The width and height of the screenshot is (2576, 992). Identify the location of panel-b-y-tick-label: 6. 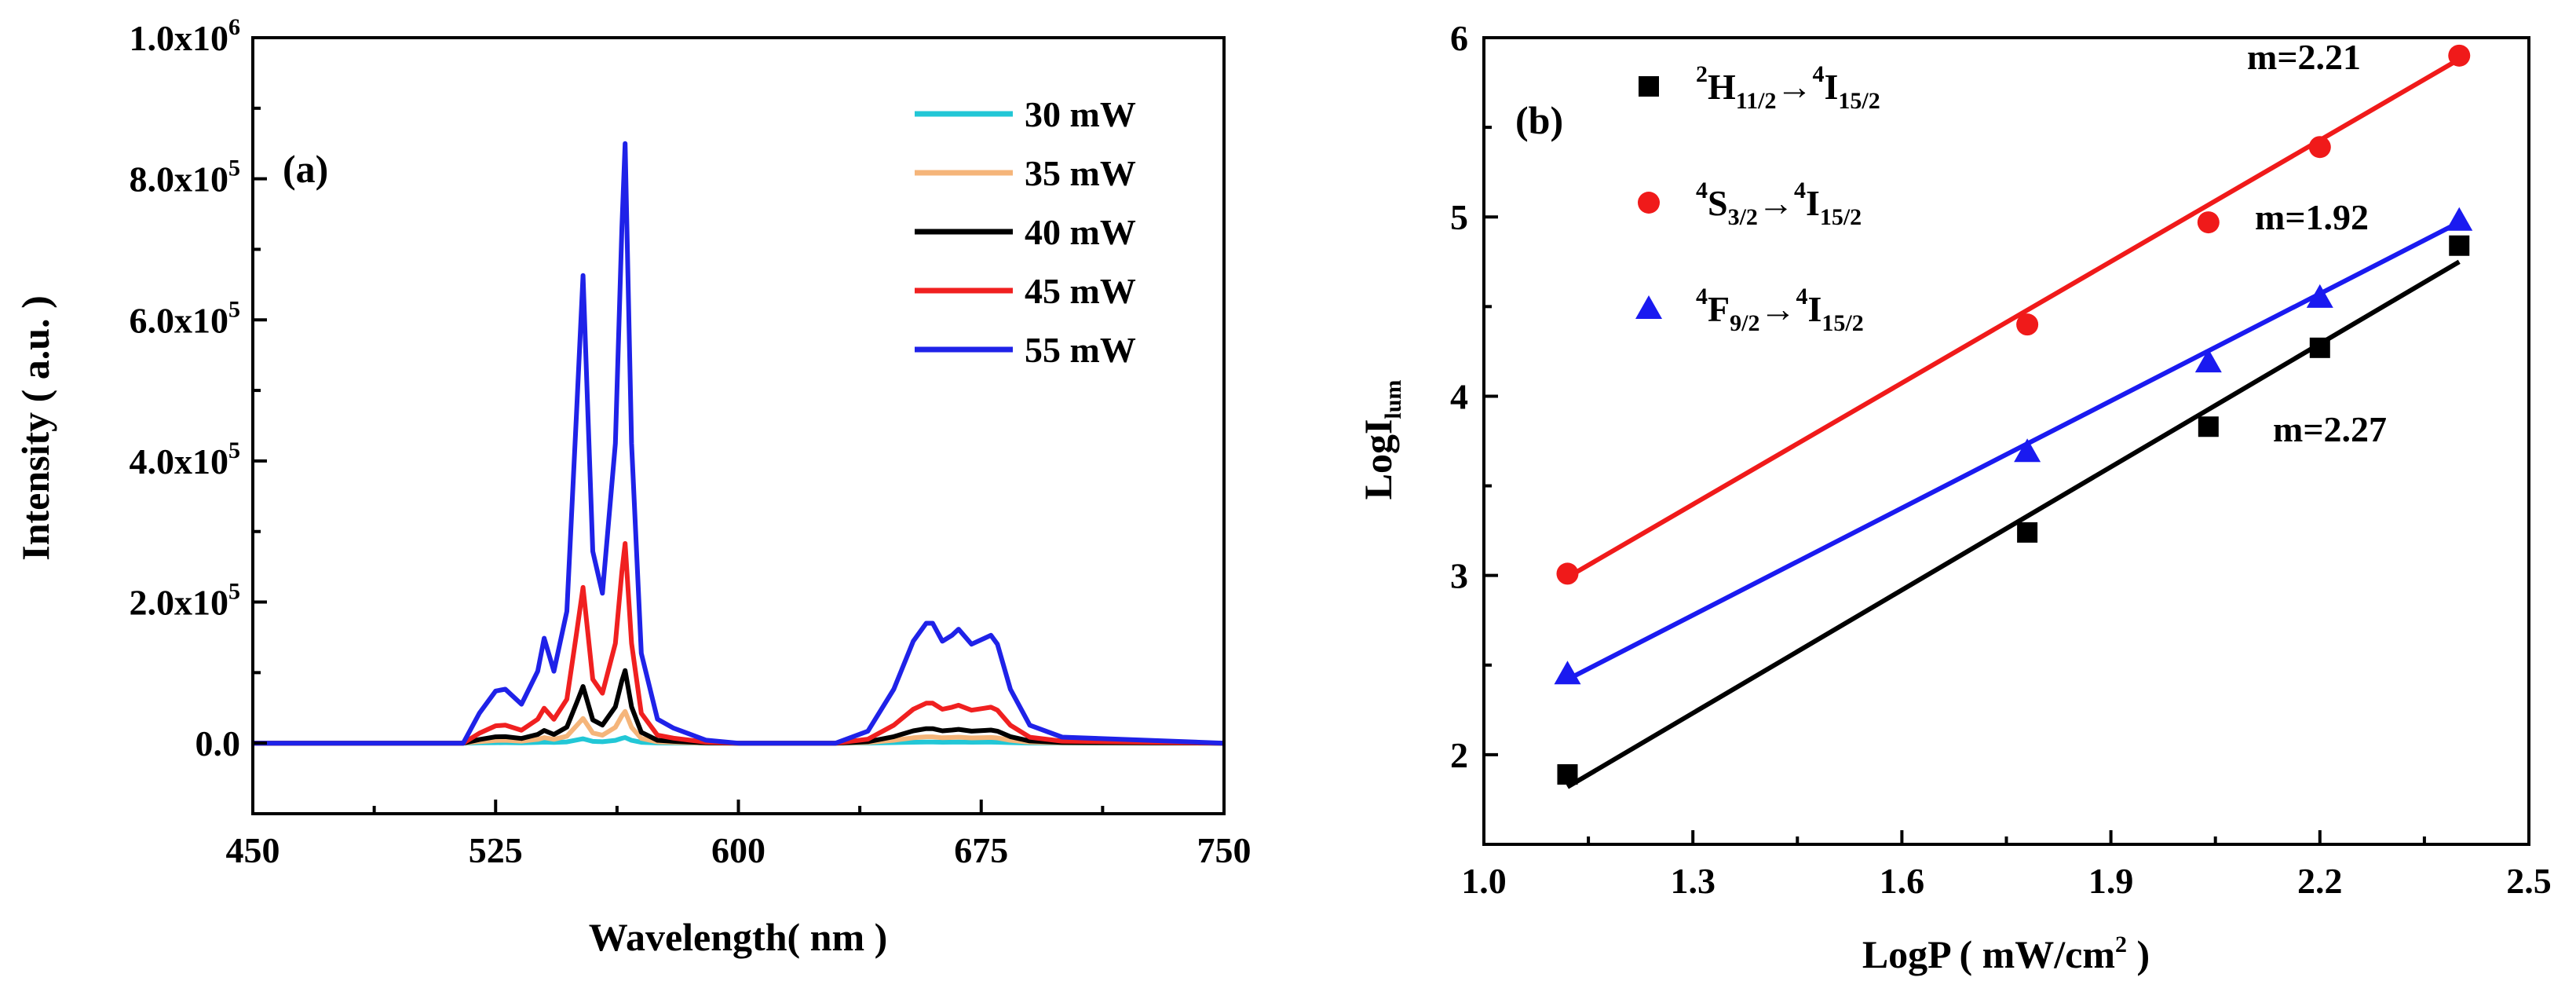
(1459, 38).